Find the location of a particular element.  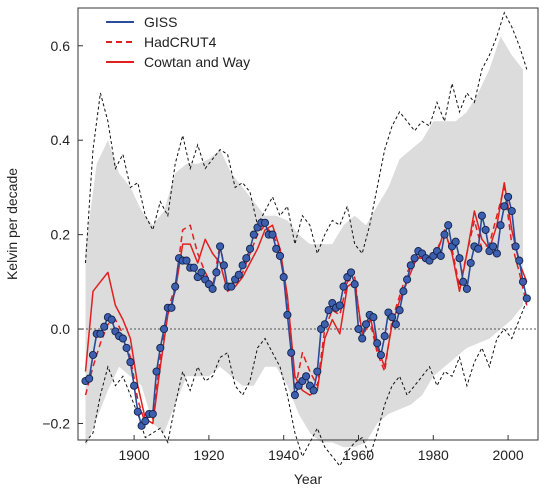

y-tick-label: 0.0 is located at coordinates (61, 329).